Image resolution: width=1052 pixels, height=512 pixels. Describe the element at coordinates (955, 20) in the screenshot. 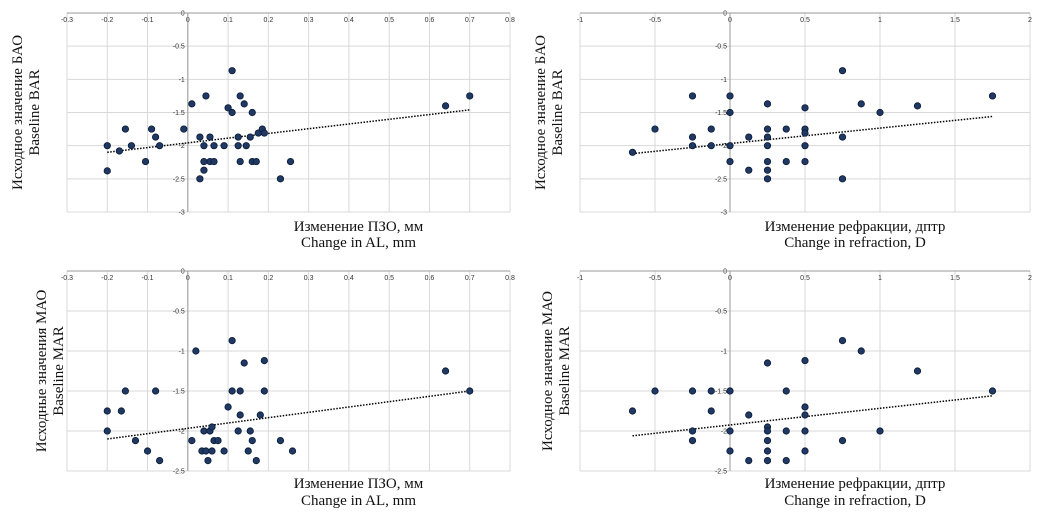

I see `x-tick-label: 1.5` at that location.